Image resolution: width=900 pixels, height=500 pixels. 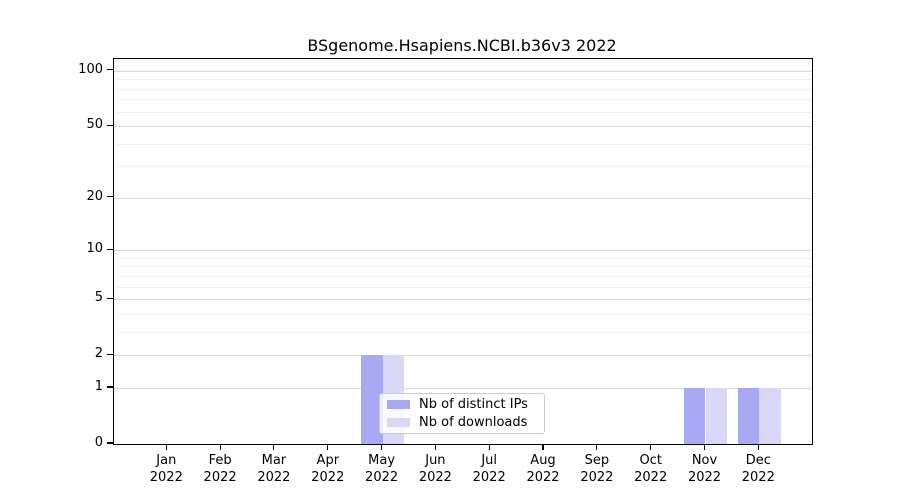 What do you see at coordinates (398, 422) in the screenshot?
I see `legend-swatch-nb-of-downloads` at bounding box center [398, 422].